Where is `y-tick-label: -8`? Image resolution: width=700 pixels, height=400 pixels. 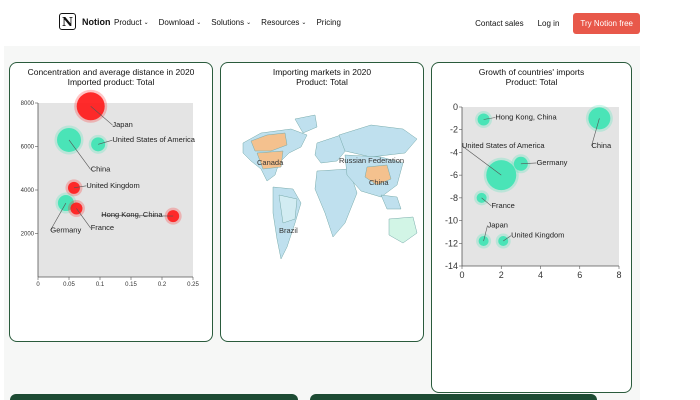
y-tick-label: -8 is located at coordinates (454, 198).